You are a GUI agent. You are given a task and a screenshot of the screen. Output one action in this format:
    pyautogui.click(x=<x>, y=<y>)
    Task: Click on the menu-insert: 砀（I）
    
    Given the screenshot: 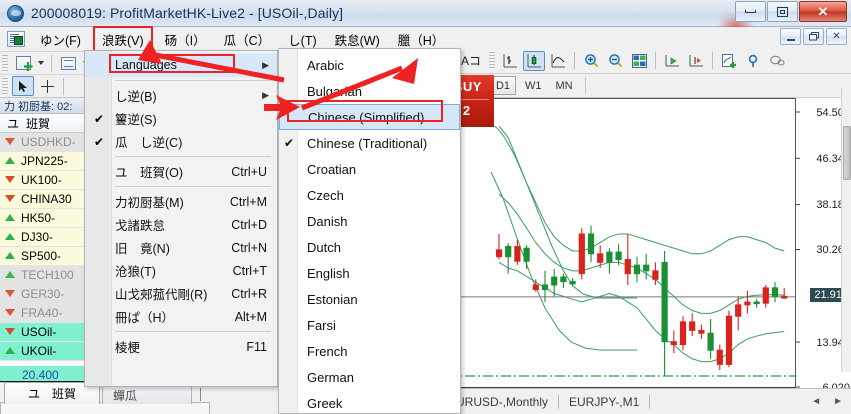 What is the action you would take?
    pyautogui.click(x=185, y=40)
    